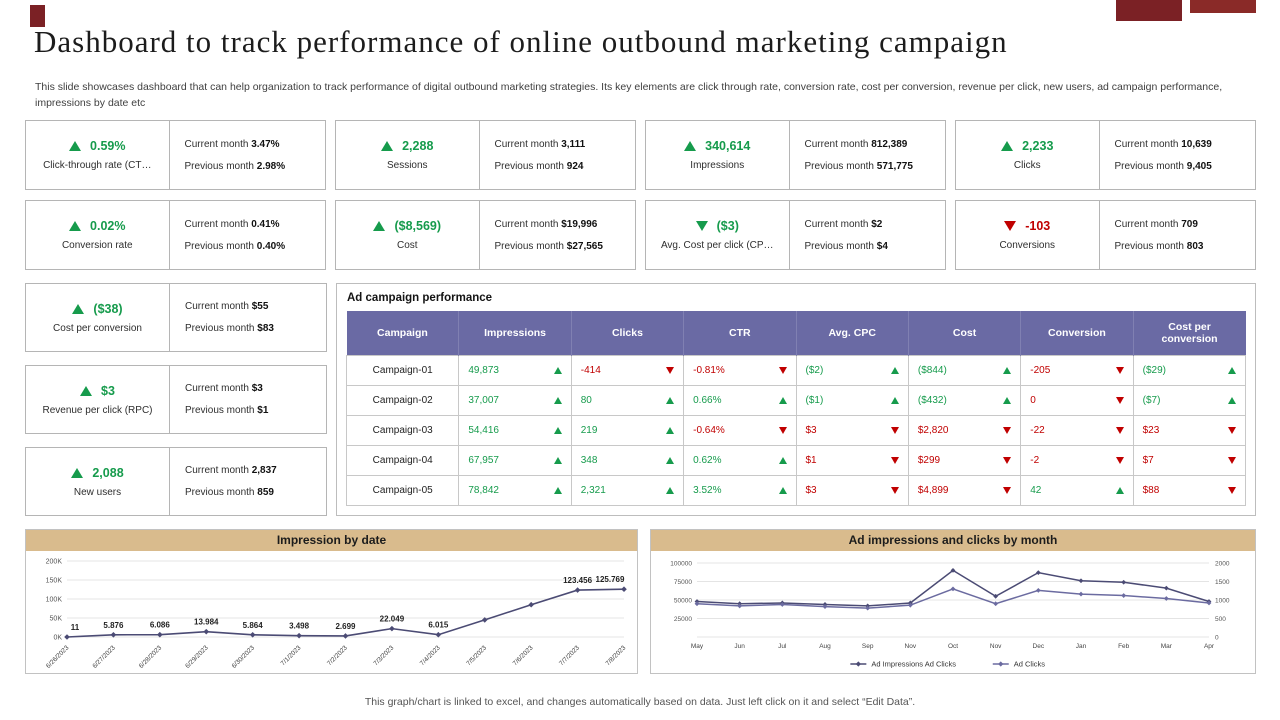 This screenshot has width=1280, height=720. I want to click on cell-value: 78,842, so click(483, 490).